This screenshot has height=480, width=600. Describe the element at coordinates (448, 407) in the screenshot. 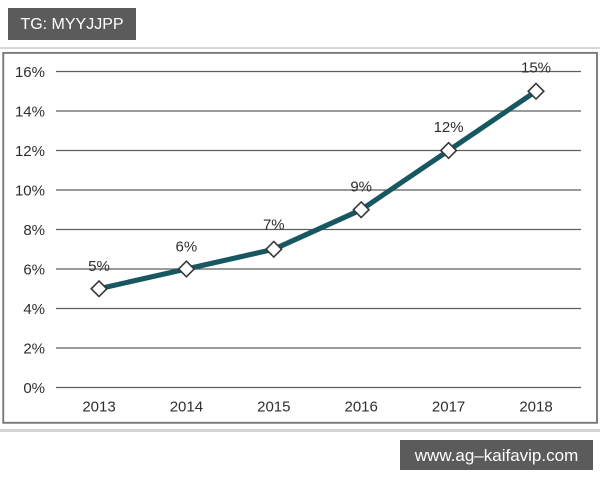

I see `svg-text: 2017` at that location.